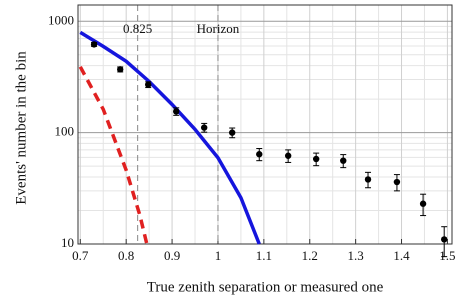 This screenshot has width=474, height=305. I want to click on y-tick-label: 1000, so click(61, 19).